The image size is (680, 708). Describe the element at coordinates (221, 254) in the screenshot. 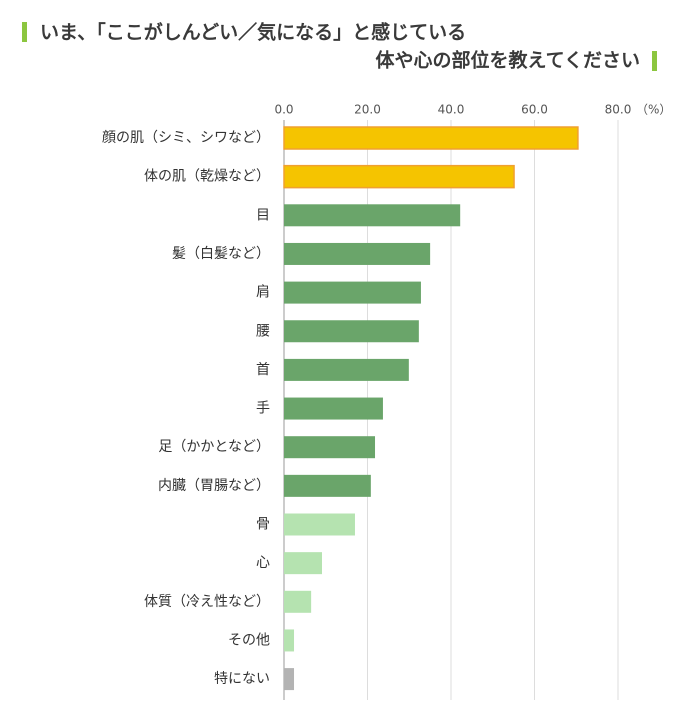

I see `category-label: 髪（白髪など）` at that location.